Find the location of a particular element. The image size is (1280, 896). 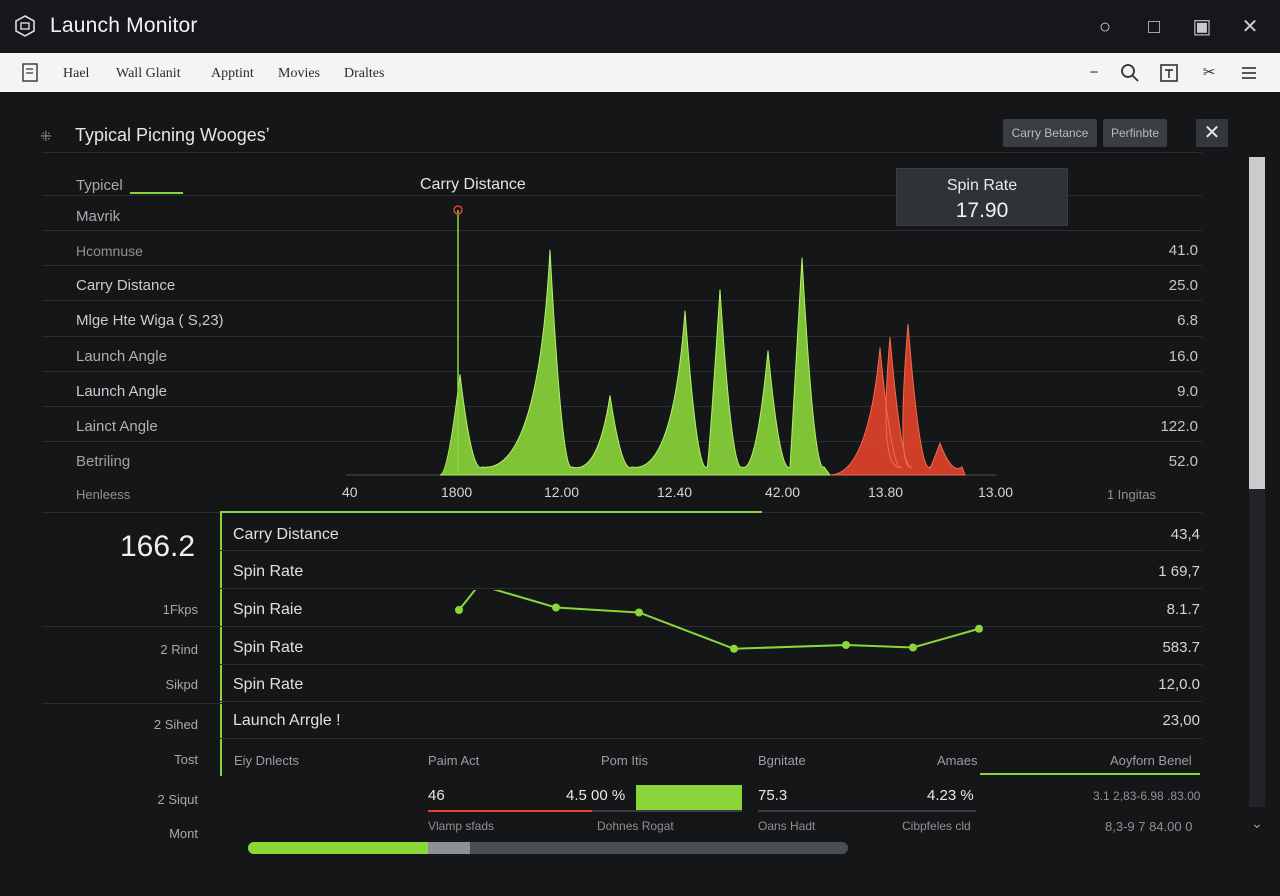

minus-icon: − is located at coordinates (1094, 72).